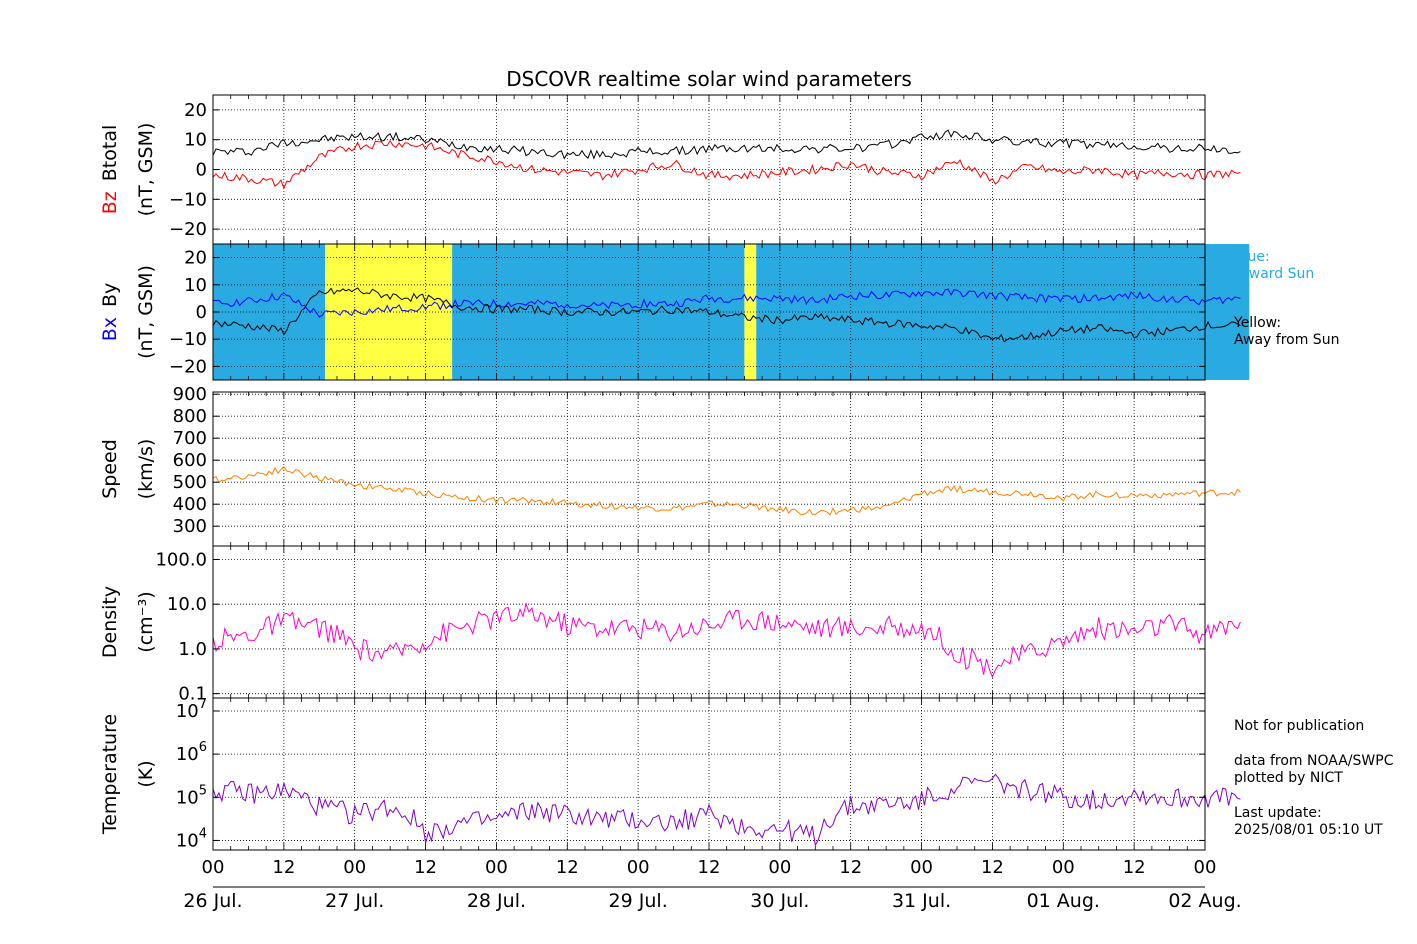  Describe the element at coordinates (146, 621) in the screenshot. I see `density-ylabel-1: (cm⁻³)` at that location.